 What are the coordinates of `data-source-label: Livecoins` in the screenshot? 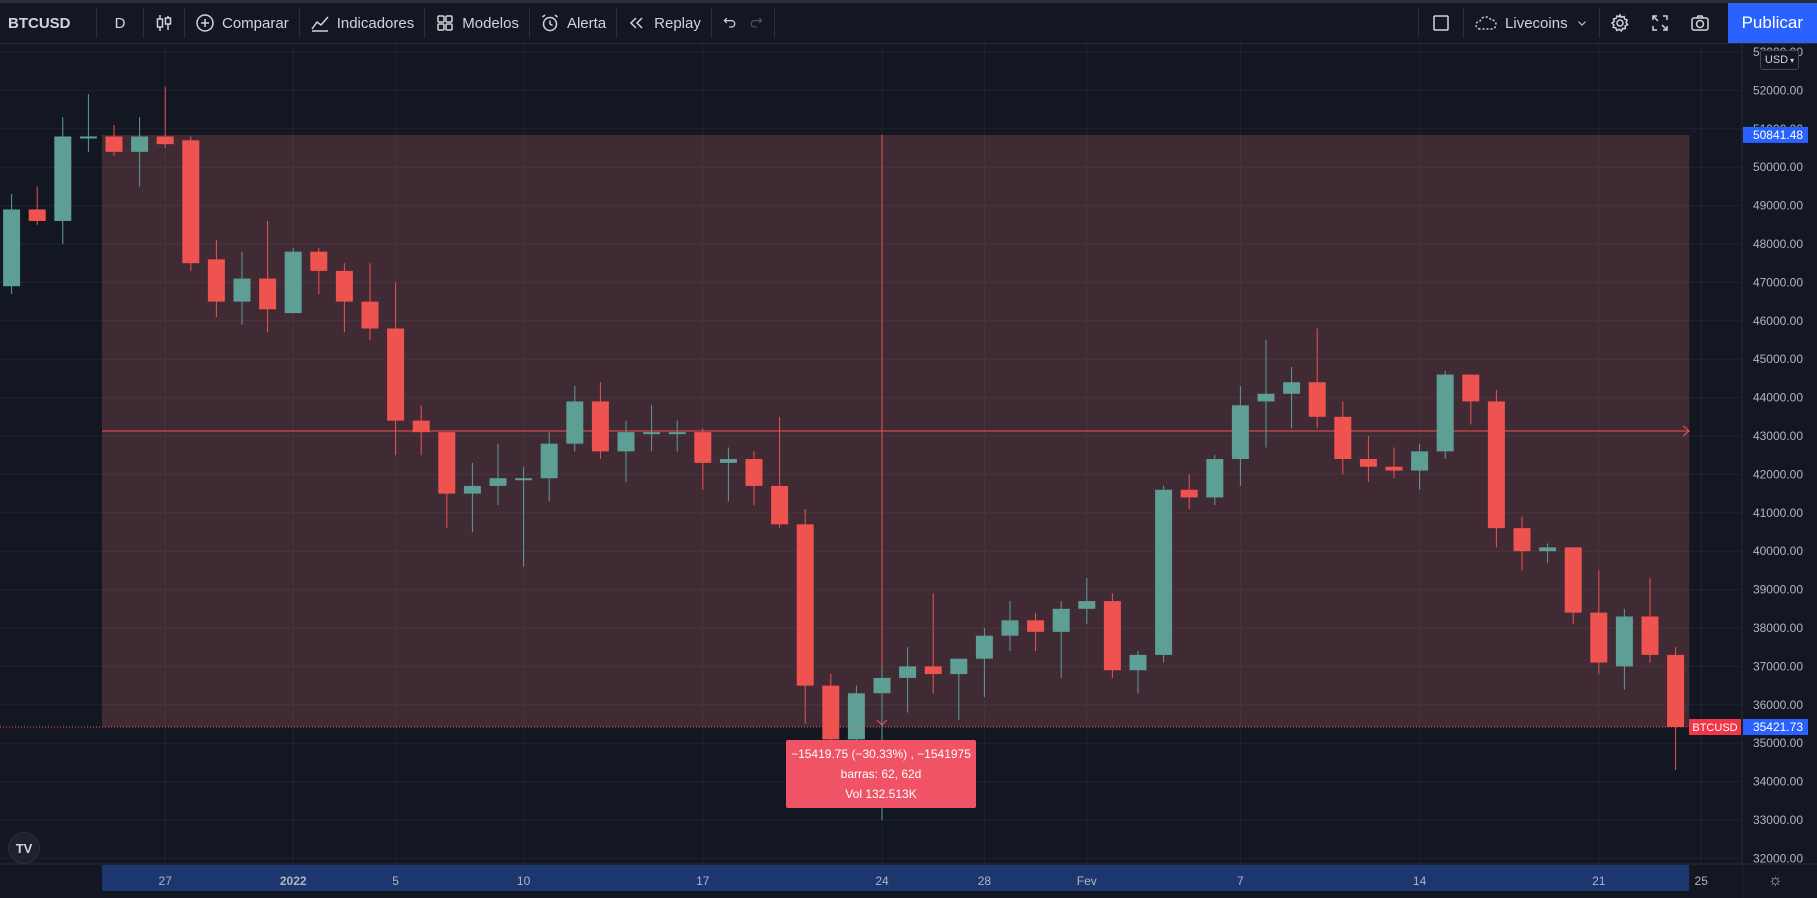 It's located at (1536, 23).